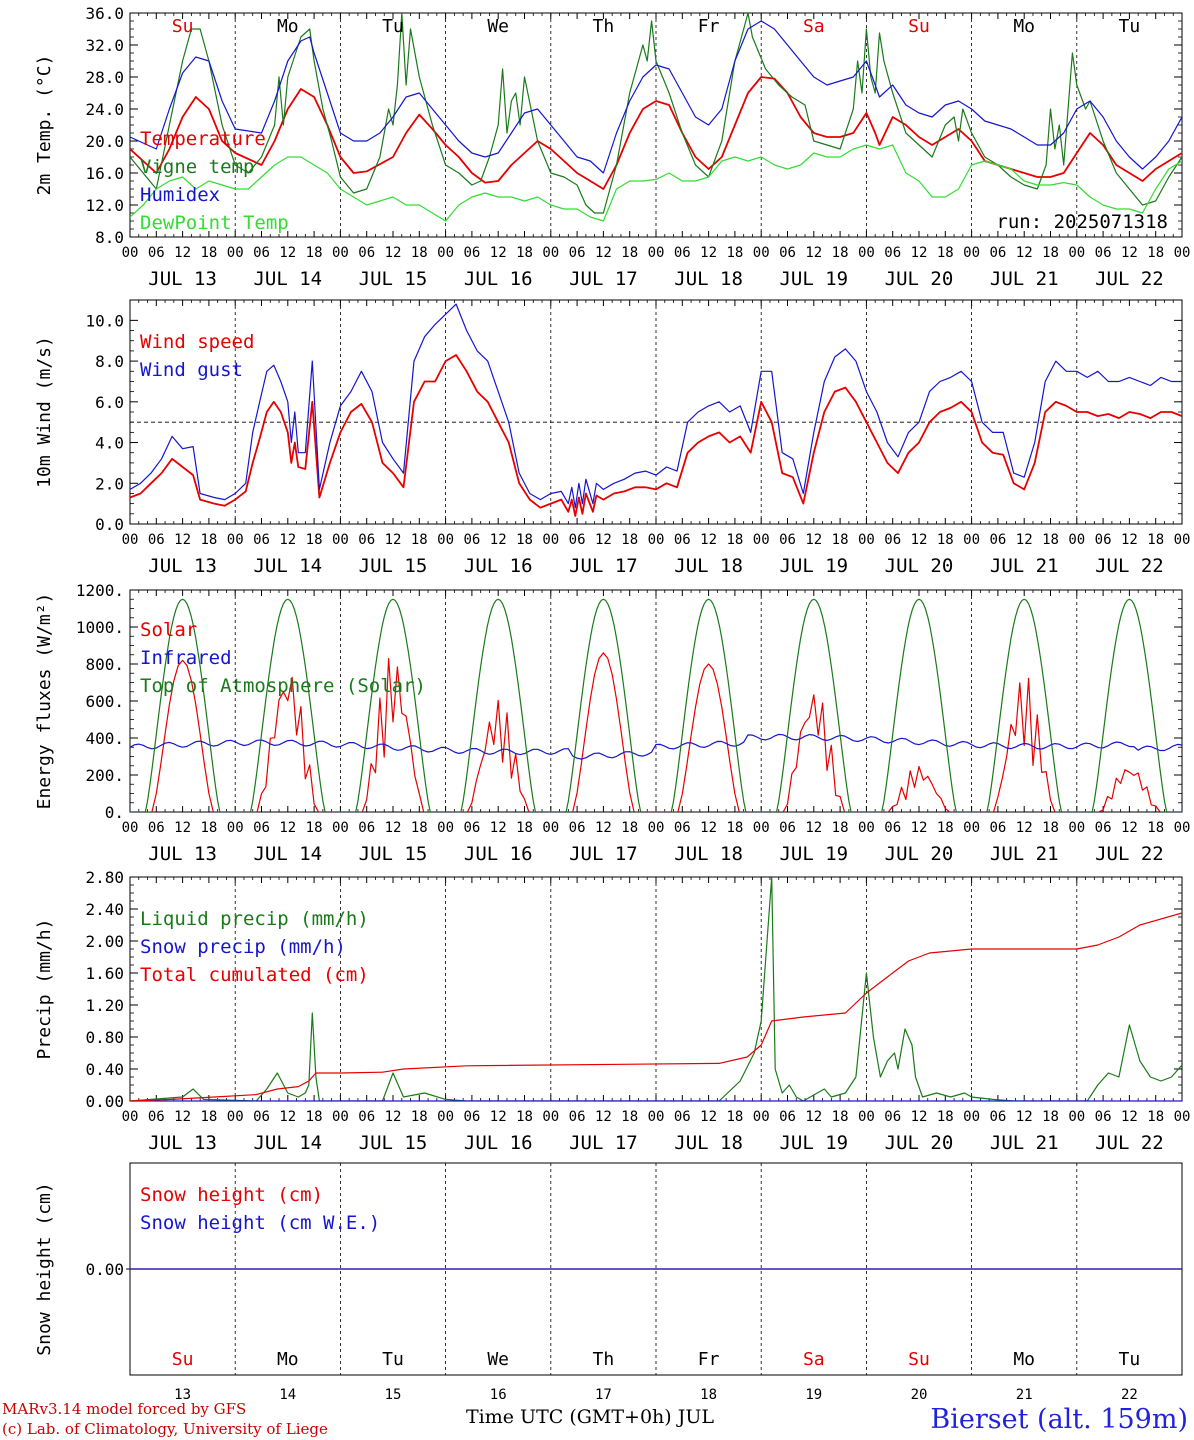 The image size is (1194, 1440). What do you see at coordinates (104, 909) in the screenshot?
I see `y-tick-label: 2.40` at bounding box center [104, 909].